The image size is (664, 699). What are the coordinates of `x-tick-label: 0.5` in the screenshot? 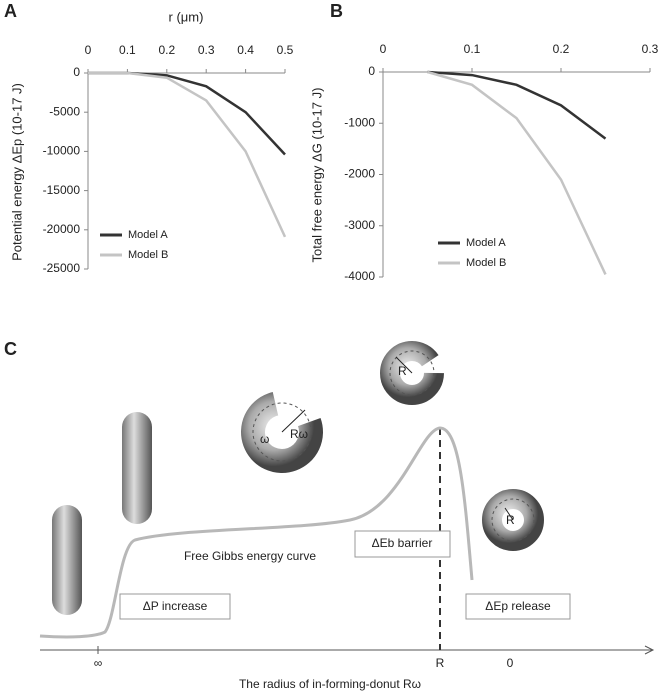 It's located at (285, 50).